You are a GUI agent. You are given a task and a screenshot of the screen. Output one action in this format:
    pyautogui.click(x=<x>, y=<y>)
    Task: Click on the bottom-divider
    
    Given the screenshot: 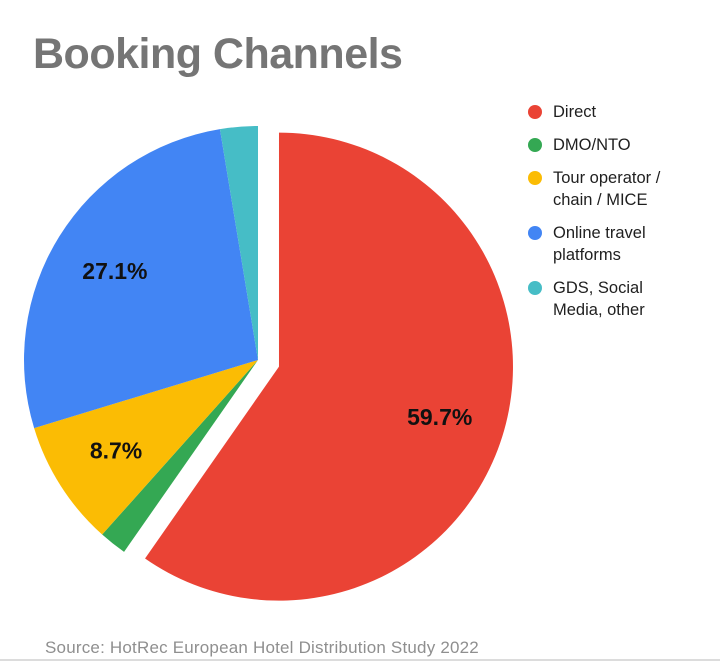 What is the action you would take?
    pyautogui.click(x=360, y=660)
    